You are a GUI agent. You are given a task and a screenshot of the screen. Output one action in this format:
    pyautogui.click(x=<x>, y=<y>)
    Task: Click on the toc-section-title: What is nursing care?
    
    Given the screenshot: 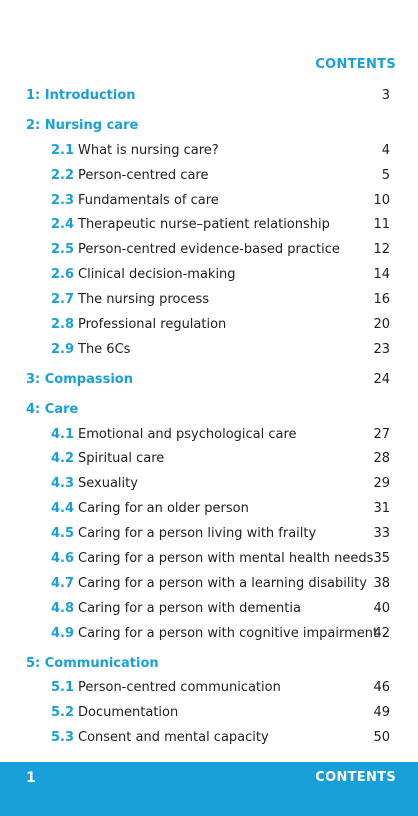 What is the action you would take?
    pyautogui.click(x=148, y=150)
    